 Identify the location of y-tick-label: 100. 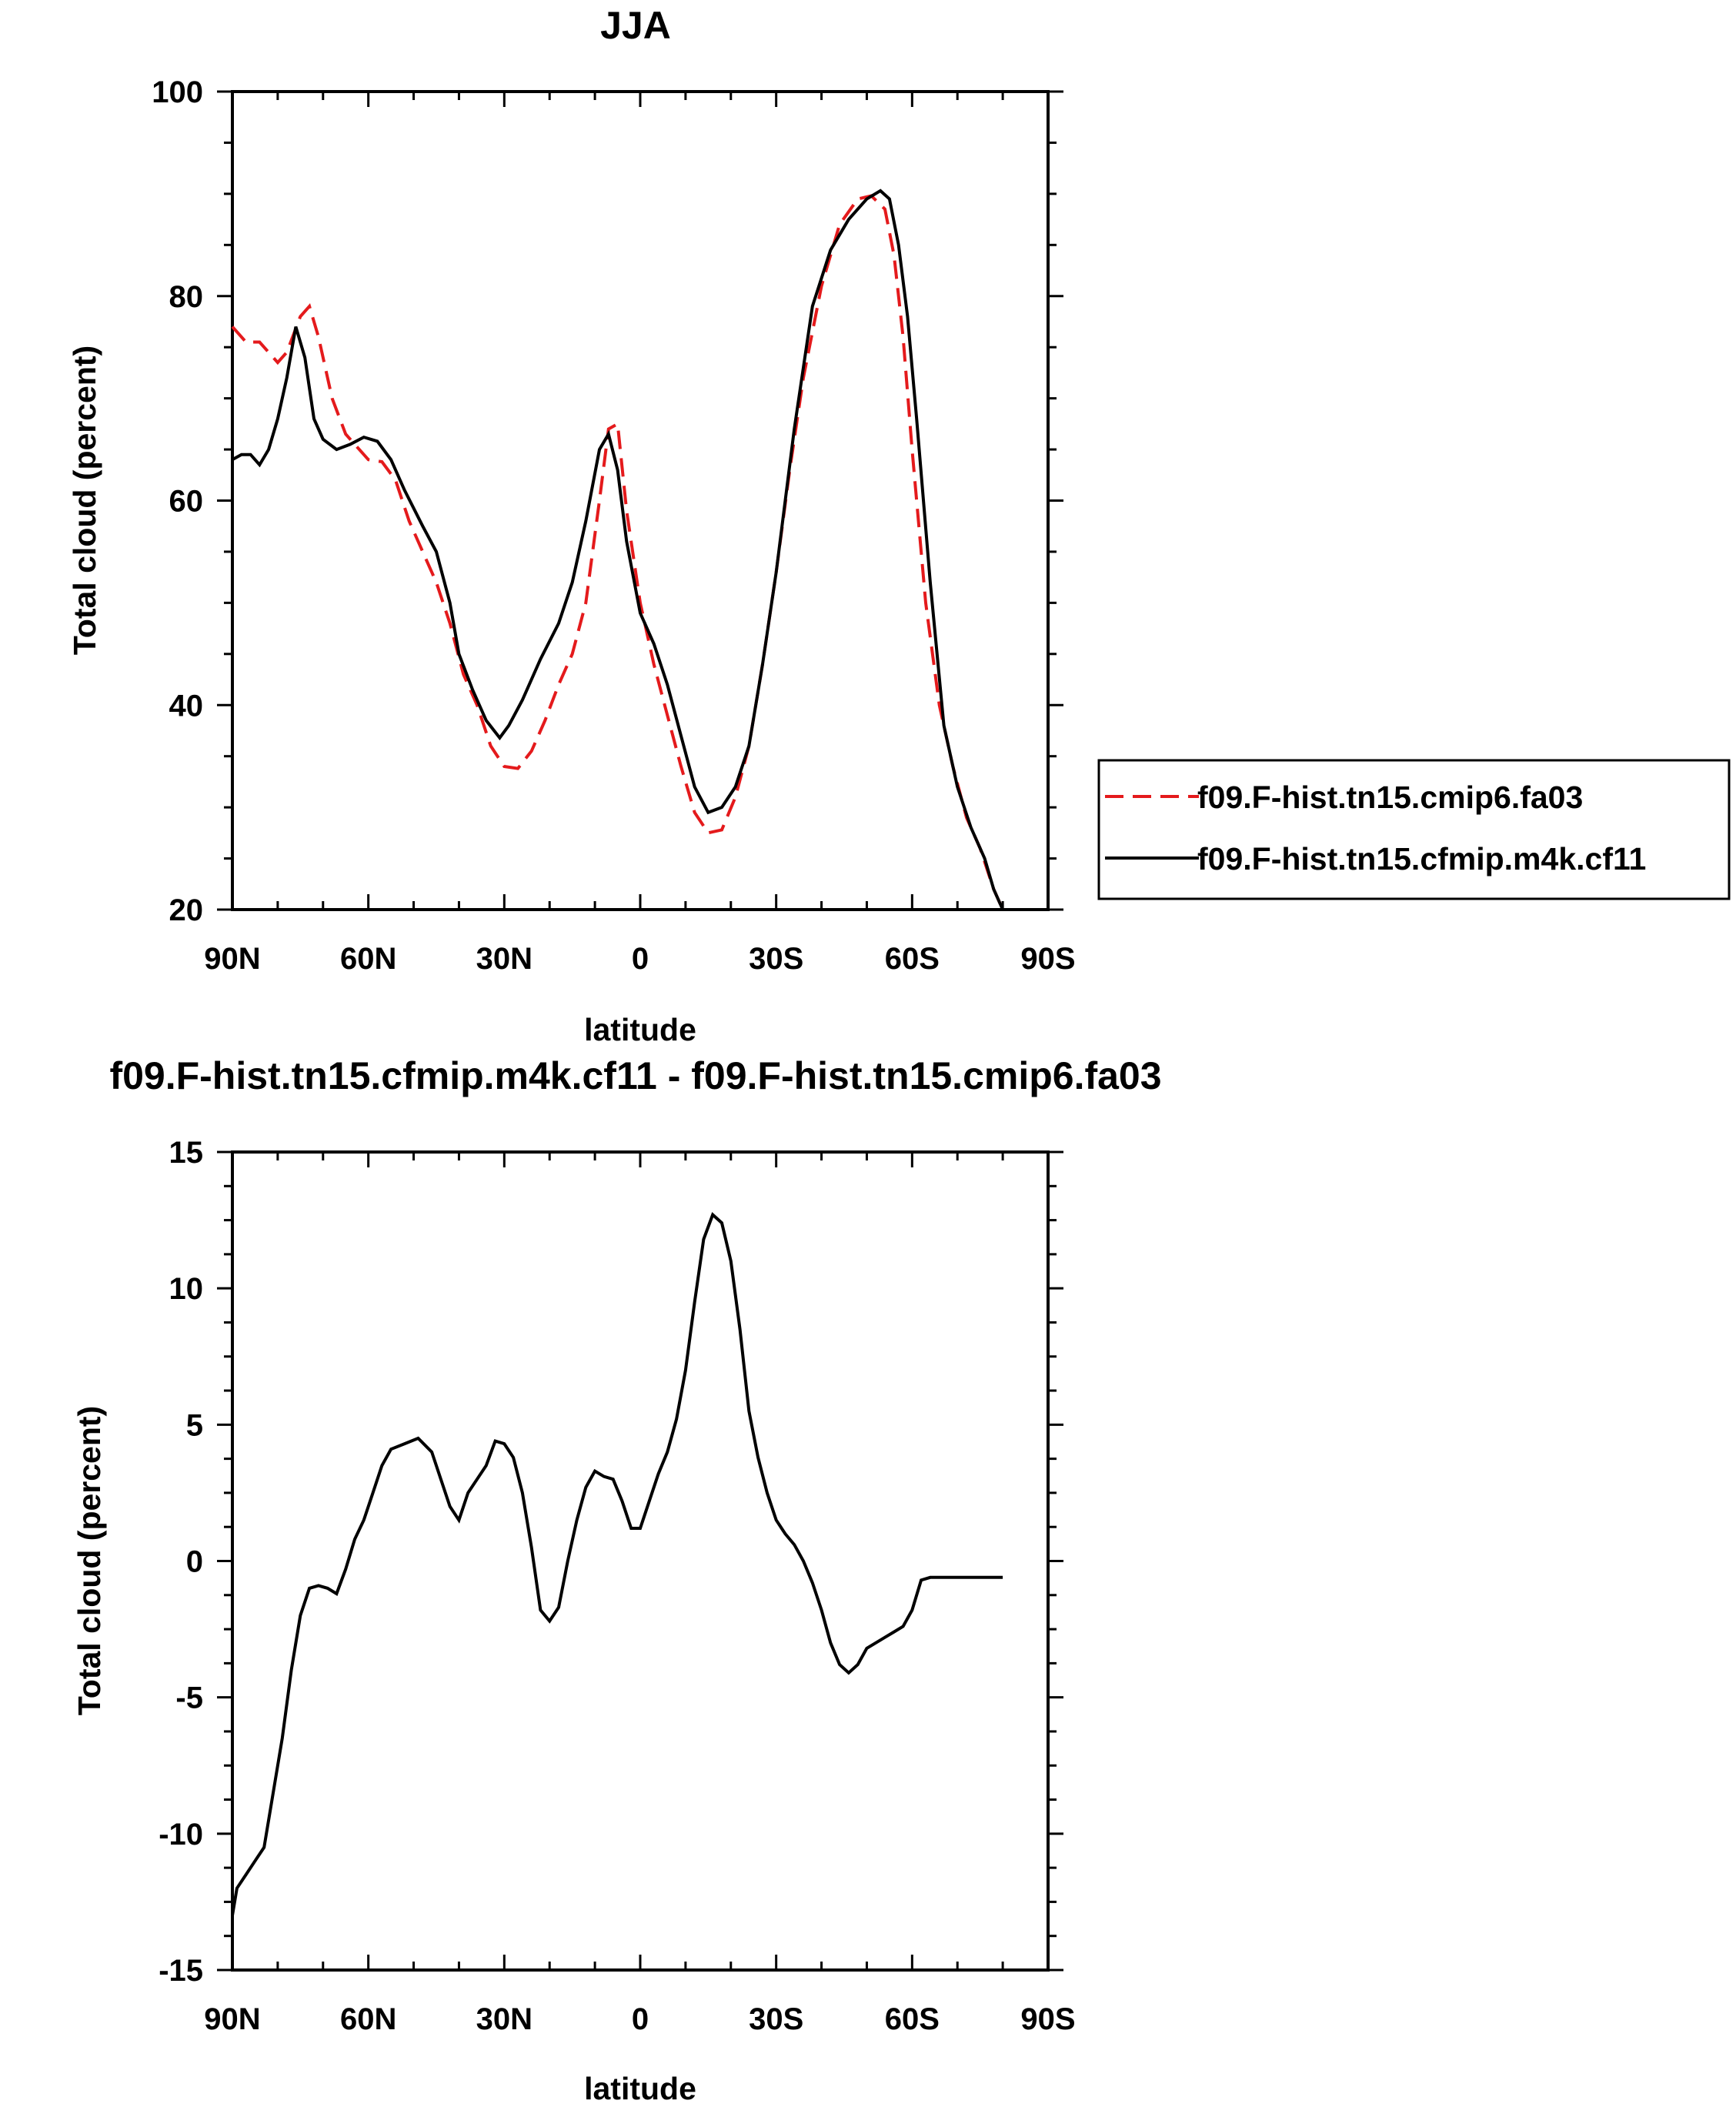
(177, 92).